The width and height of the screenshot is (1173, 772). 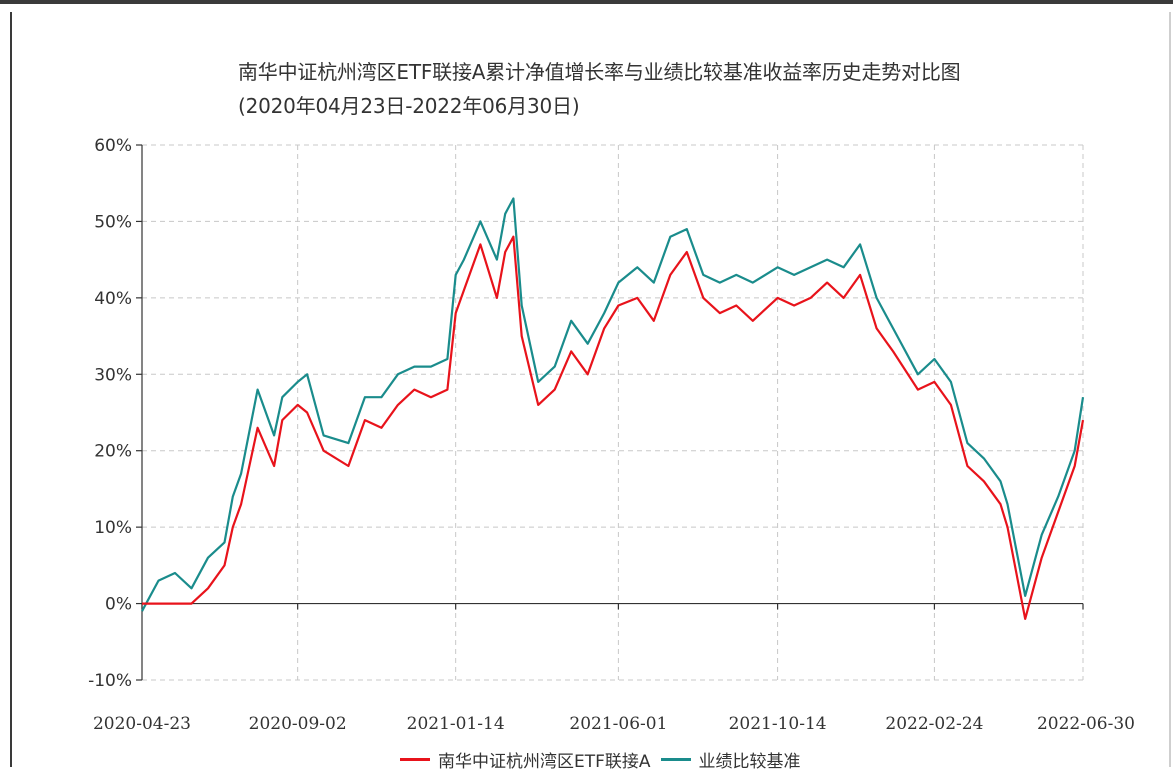 What do you see at coordinates (113, 222) in the screenshot?
I see `y-tick-label: 50%` at bounding box center [113, 222].